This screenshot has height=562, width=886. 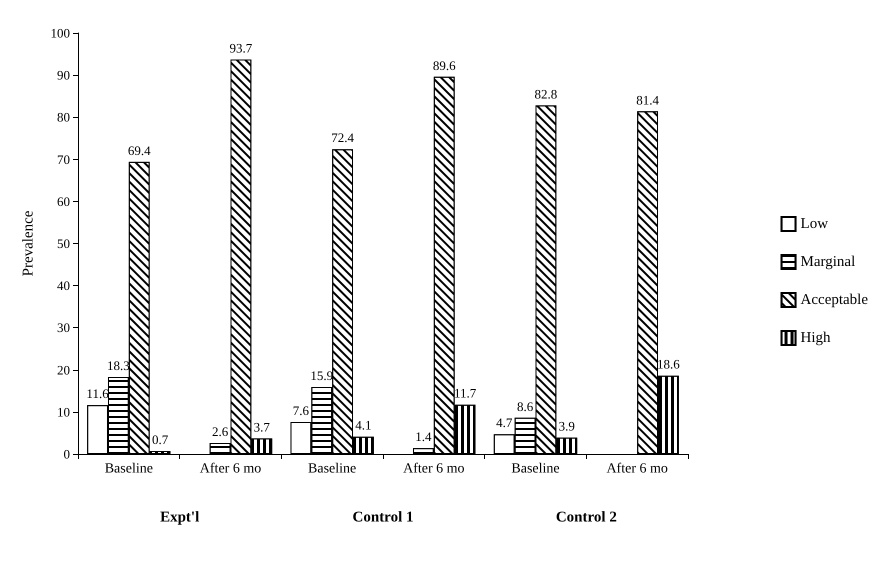 What do you see at coordinates (180, 518) in the screenshot?
I see `text: Expt'l` at bounding box center [180, 518].